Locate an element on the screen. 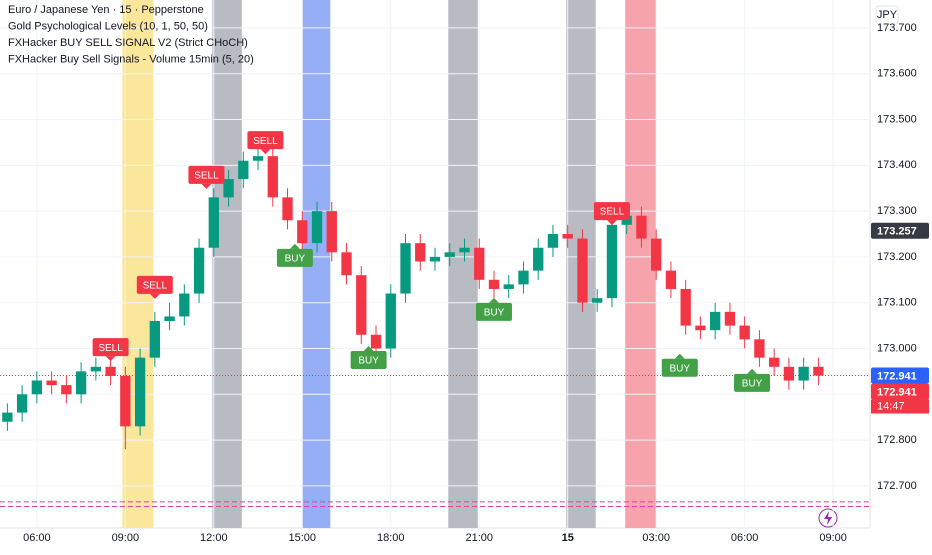 This screenshot has width=932, height=555. y-tick-label: 173.700 is located at coordinates (897, 28).